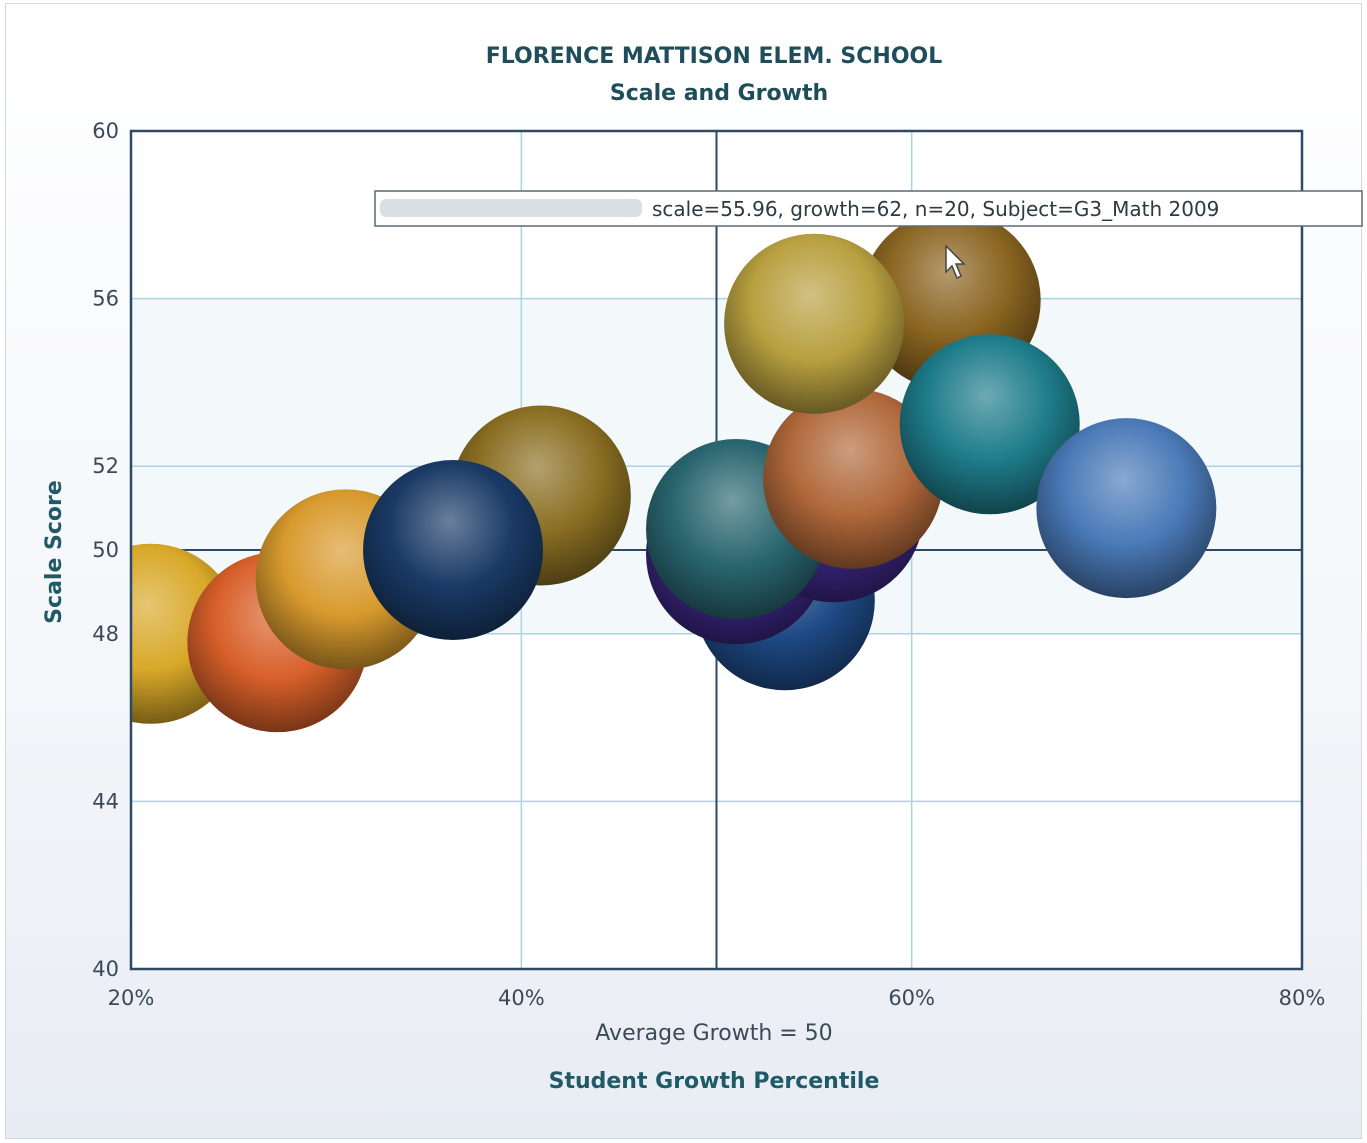 Image resolution: width=1367 pixels, height=1143 pixels. What do you see at coordinates (131, 998) in the screenshot?
I see `x-tick-label: 20%` at bounding box center [131, 998].